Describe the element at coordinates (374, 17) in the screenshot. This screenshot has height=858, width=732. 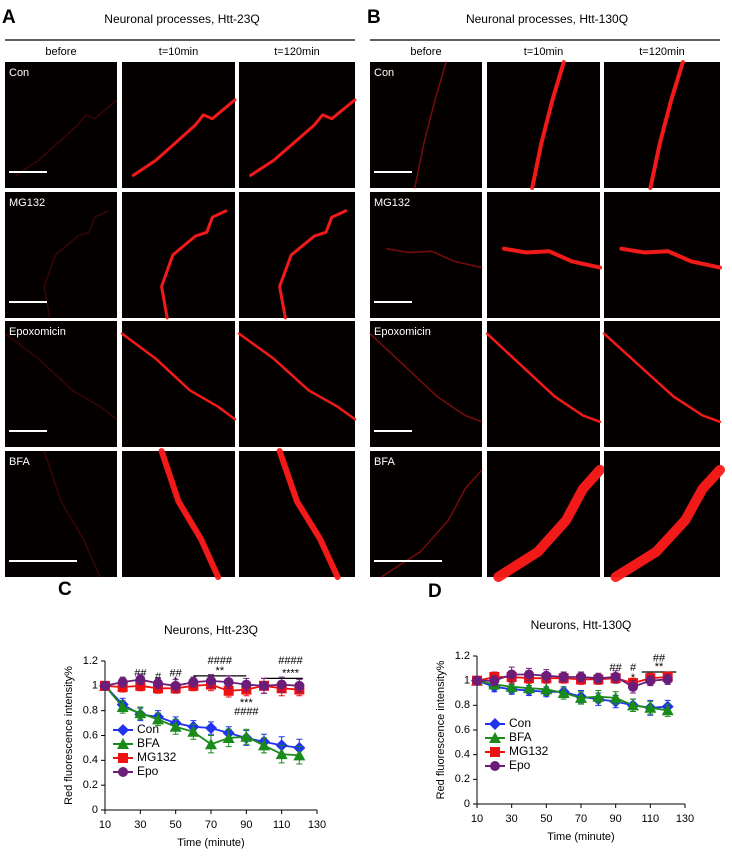
I see `panel-label: B` at that location.